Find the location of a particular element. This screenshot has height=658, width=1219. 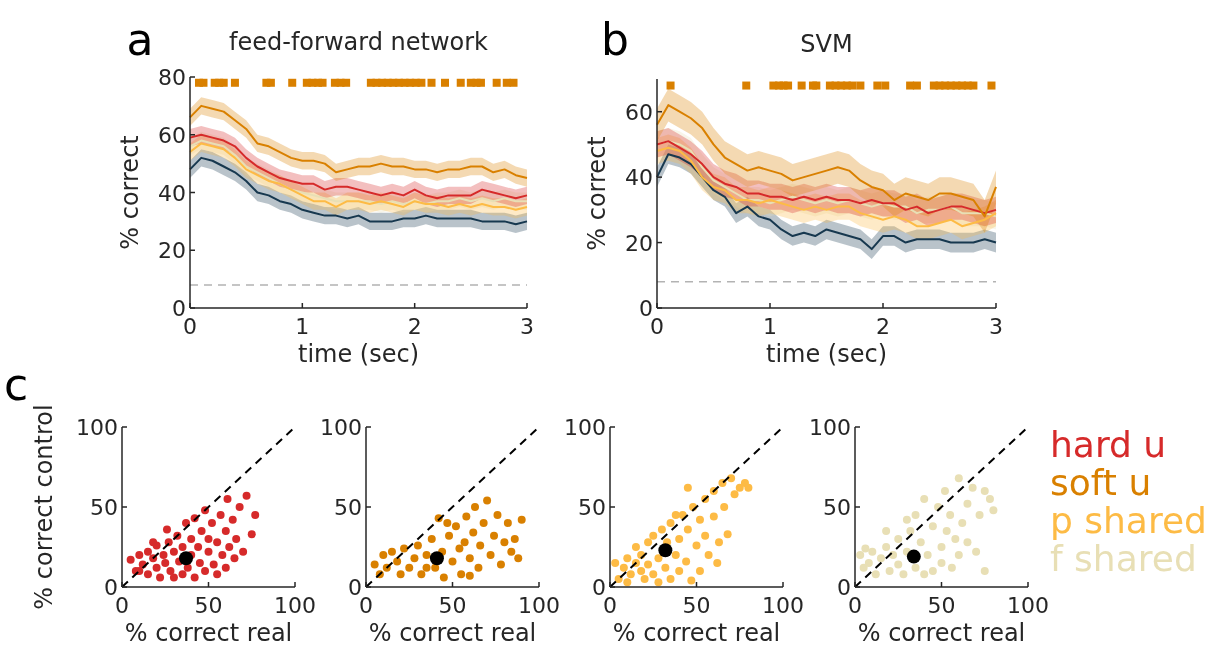

text: c is located at coordinates (16, 384).